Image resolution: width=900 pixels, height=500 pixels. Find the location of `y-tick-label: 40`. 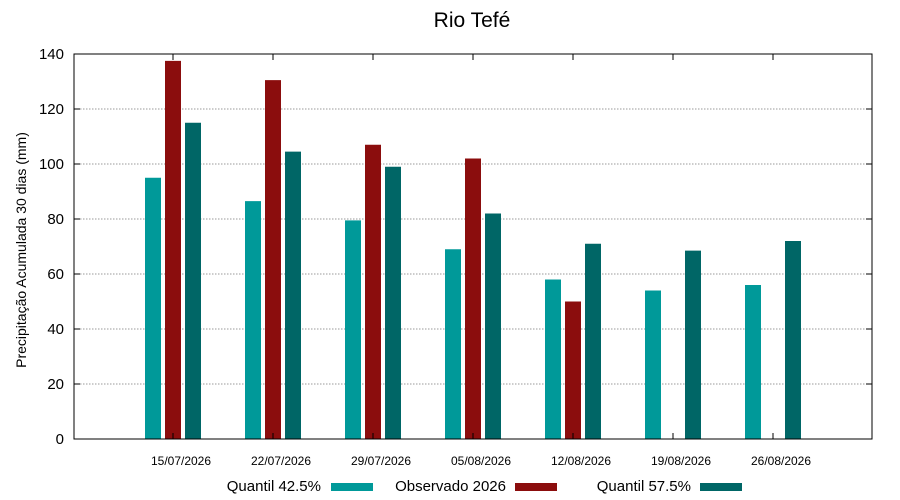

y-tick-label: 40 is located at coordinates (55, 329).